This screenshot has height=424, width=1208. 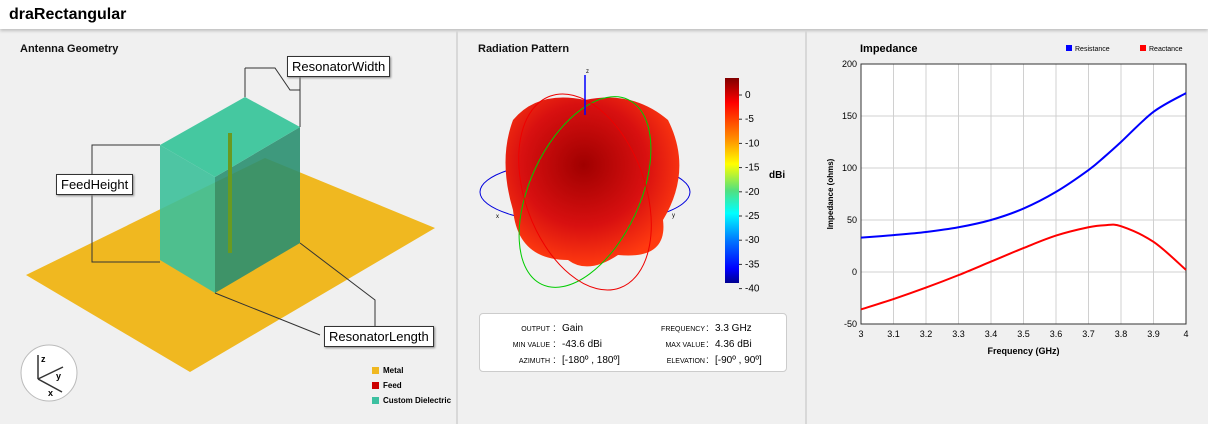 What do you see at coordinates (1166, 49) in the screenshot?
I see `legend-label: Reactance` at bounding box center [1166, 49].